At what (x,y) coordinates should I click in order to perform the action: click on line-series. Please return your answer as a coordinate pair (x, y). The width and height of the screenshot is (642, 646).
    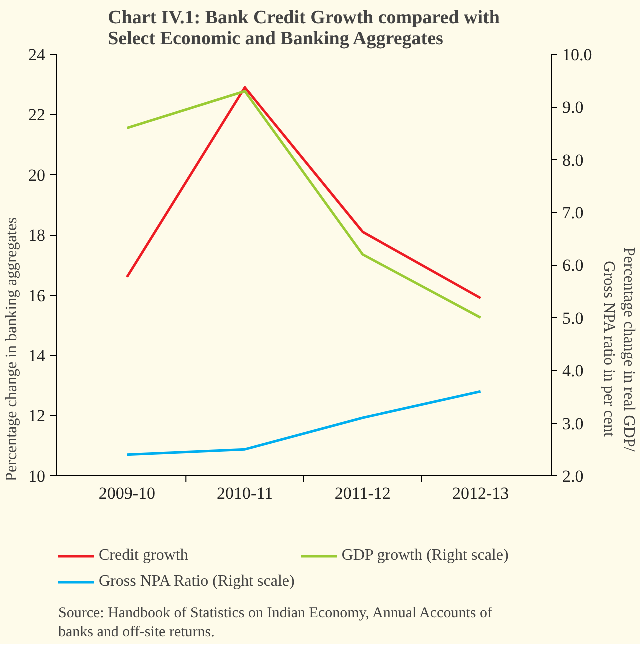
    Looking at the image, I should click on (304, 423).